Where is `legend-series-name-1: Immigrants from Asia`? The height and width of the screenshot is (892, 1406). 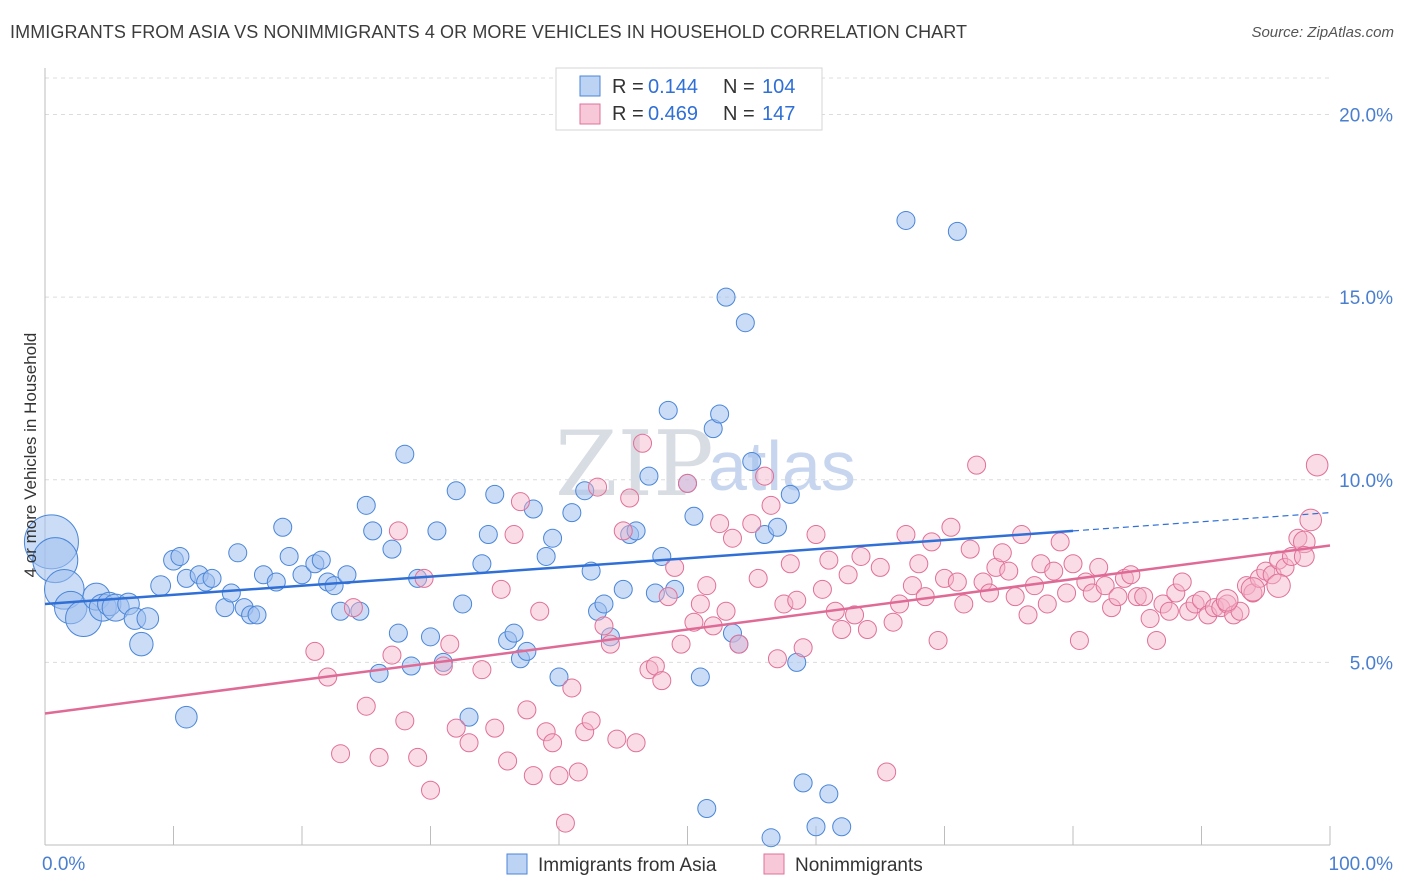
legend-series-name-1: Immigrants from Asia is located at coordinates (627, 865).